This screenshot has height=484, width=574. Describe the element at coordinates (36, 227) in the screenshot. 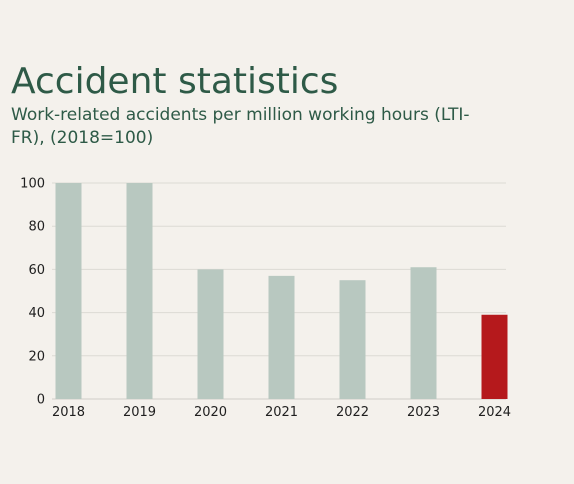

I see `y-tick-label: 80` at that location.